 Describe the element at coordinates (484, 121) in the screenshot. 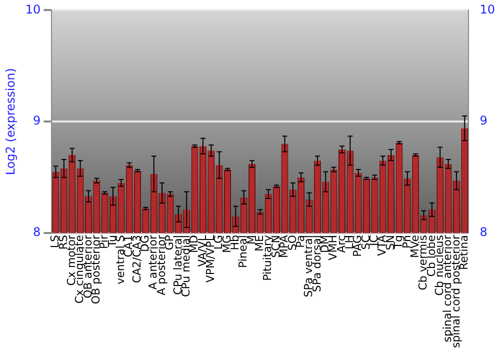

I see `y2-tick-label: 9` at that location.